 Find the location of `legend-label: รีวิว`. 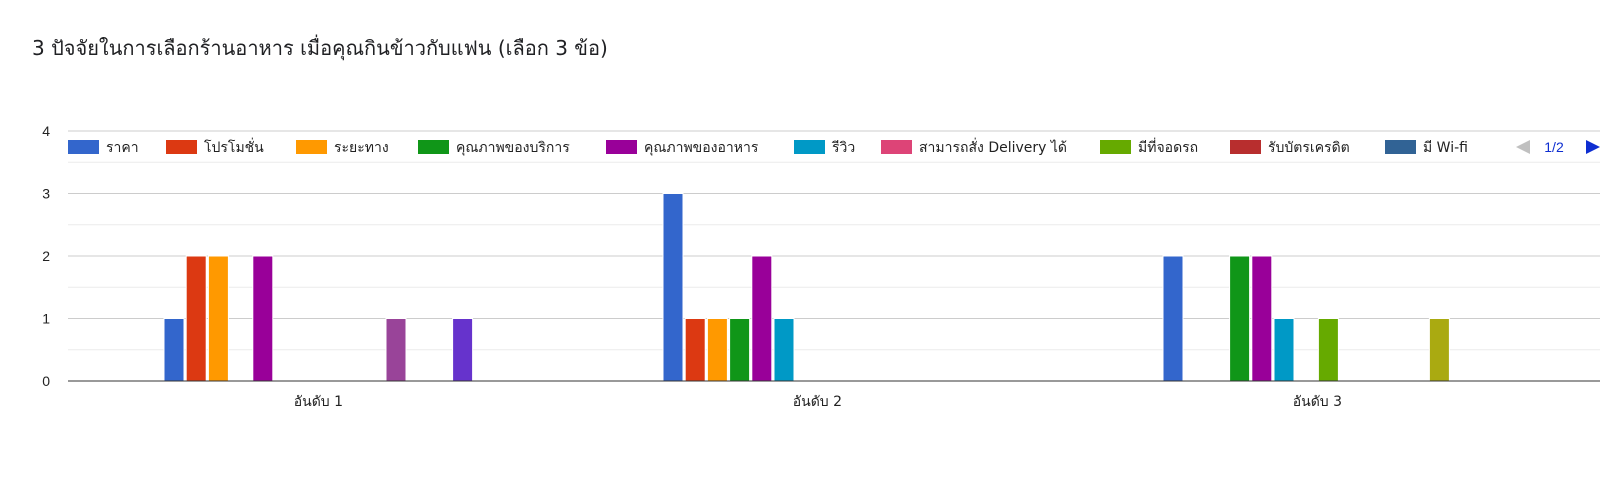

legend-label: รีวิว is located at coordinates (844, 148).